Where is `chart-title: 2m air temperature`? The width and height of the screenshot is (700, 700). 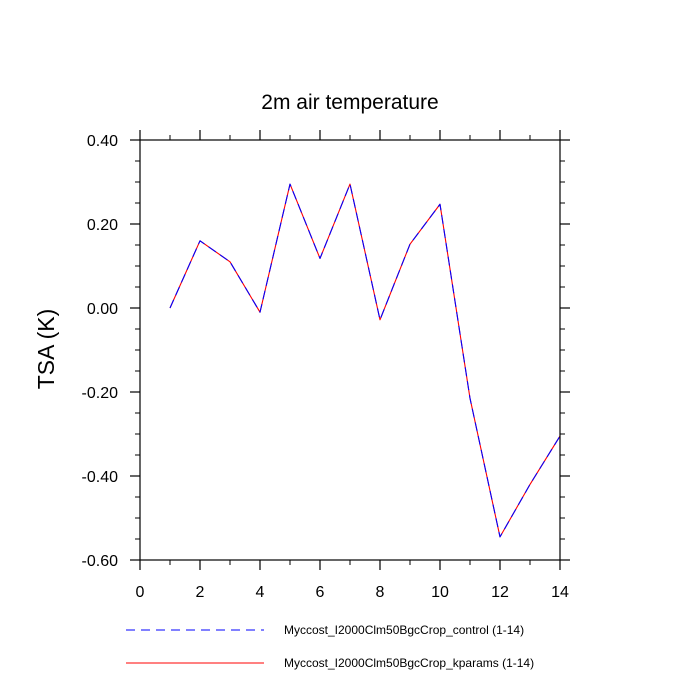
chart-title: 2m air temperature is located at coordinates (349, 102).